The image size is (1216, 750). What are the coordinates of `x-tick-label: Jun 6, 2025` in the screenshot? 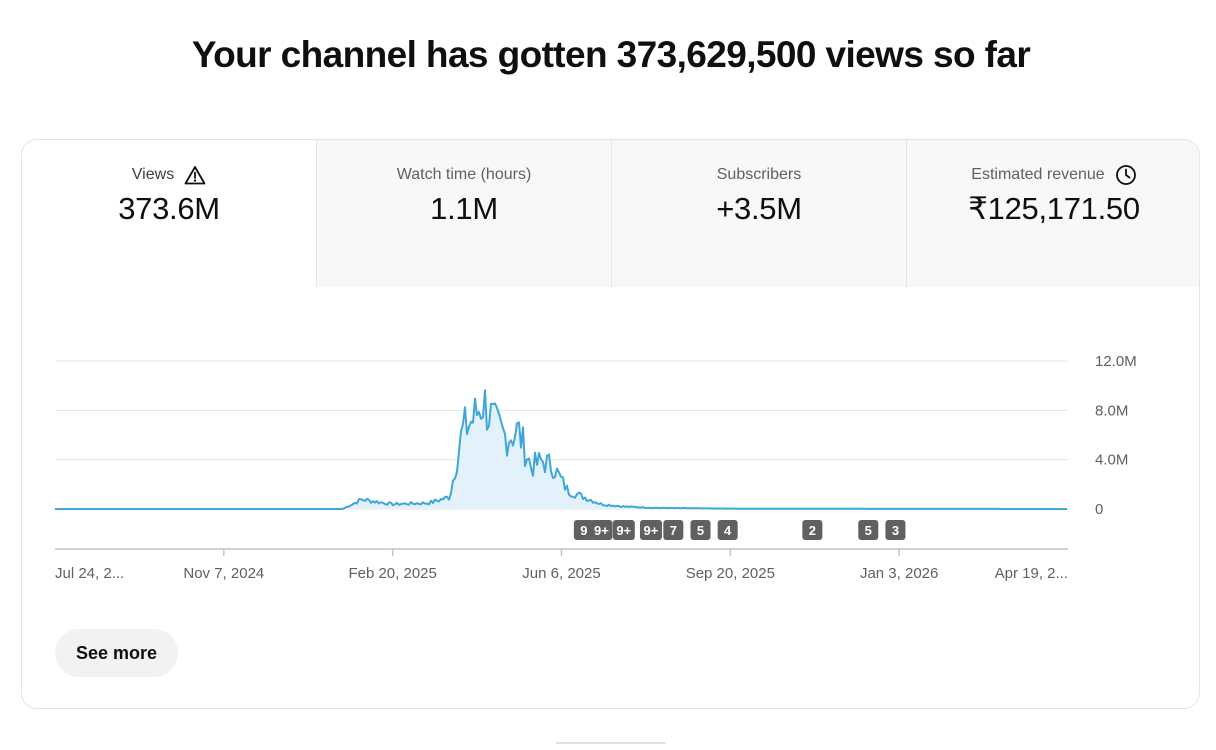 It's located at (561, 573).